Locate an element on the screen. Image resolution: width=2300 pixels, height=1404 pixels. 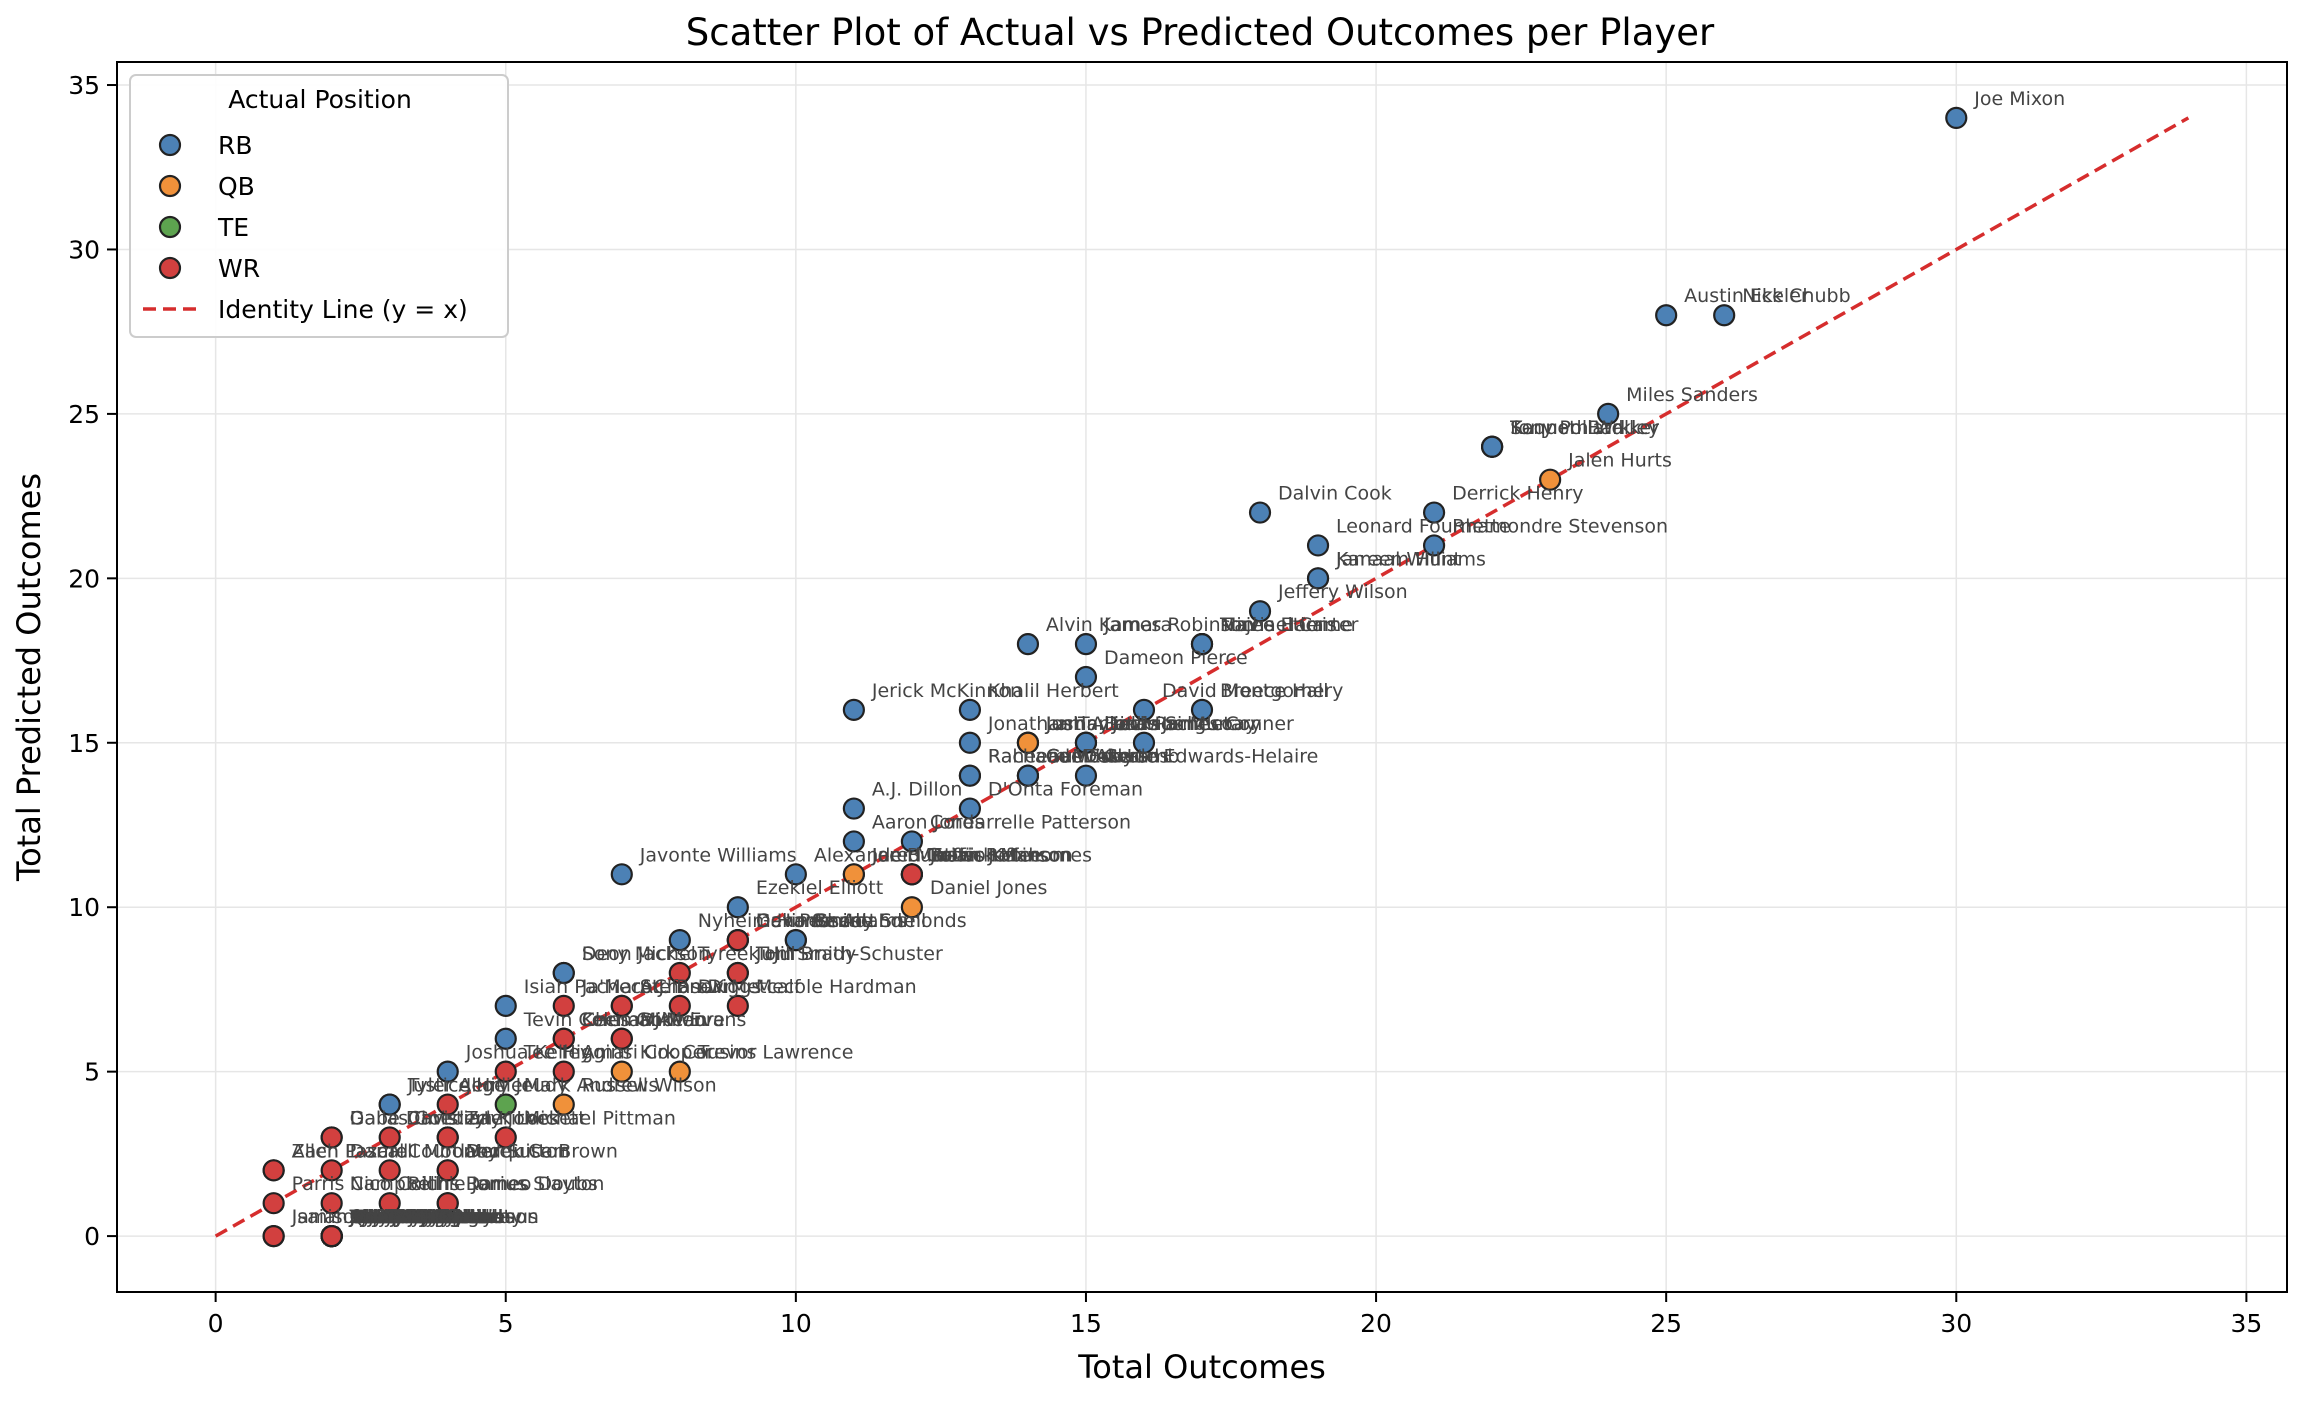
point-label: Lamar Jackson is located at coordinates (1115, 724).